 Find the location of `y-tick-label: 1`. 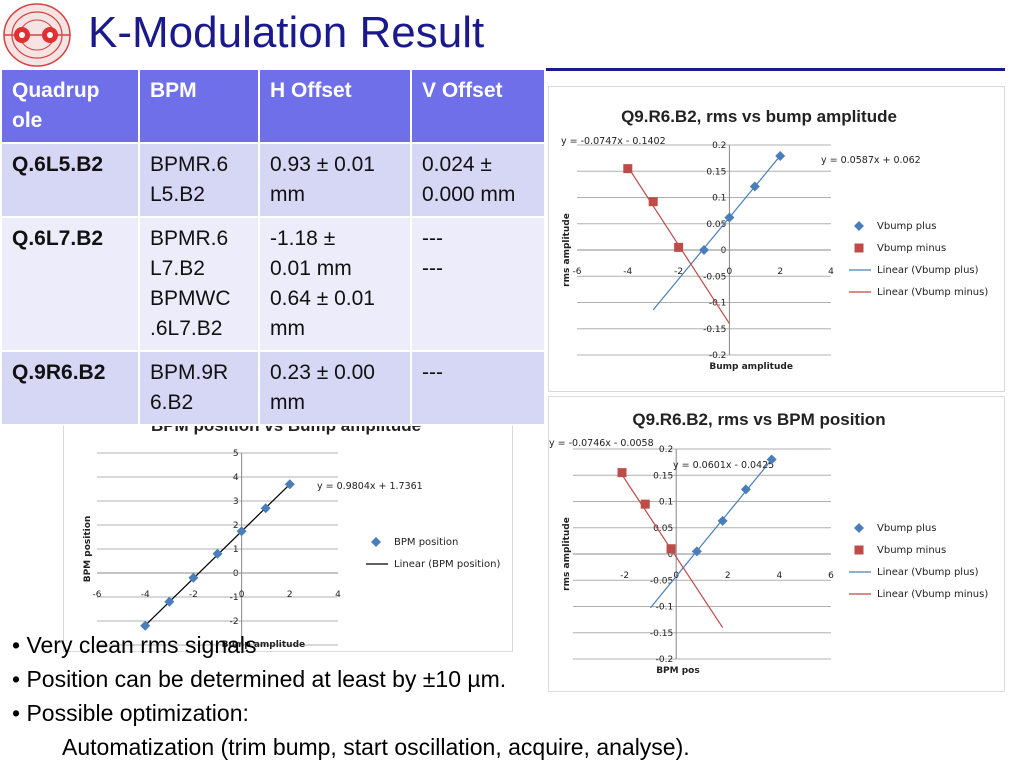

y-tick-label: 1 is located at coordinates (236, 550).